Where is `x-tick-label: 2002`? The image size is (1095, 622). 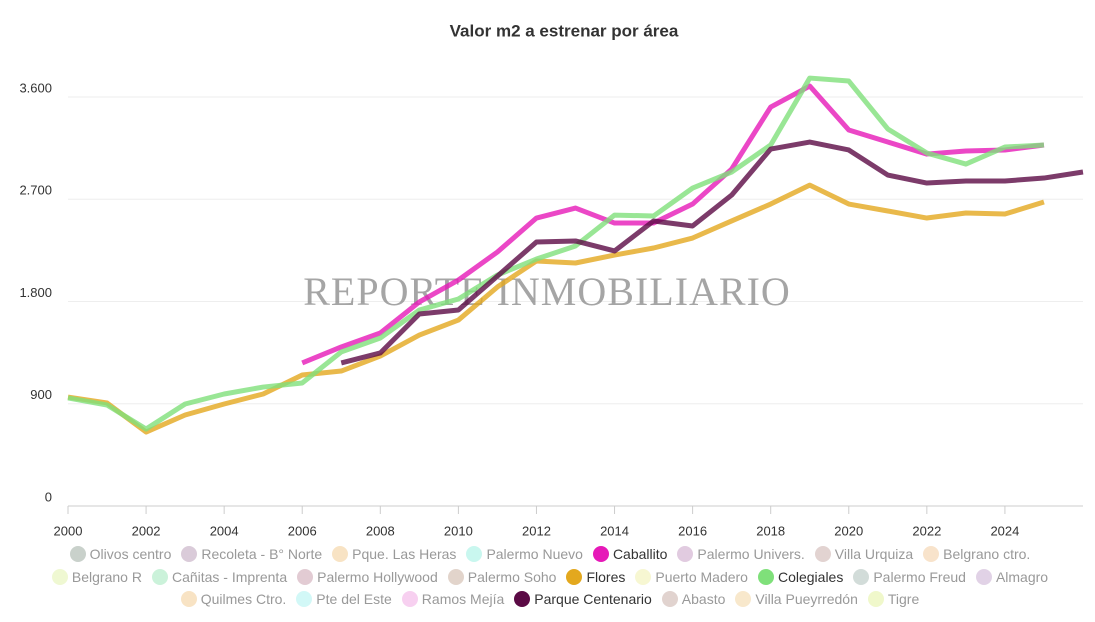
x-tick-label: 2002 is located at coordinates (146, 530).